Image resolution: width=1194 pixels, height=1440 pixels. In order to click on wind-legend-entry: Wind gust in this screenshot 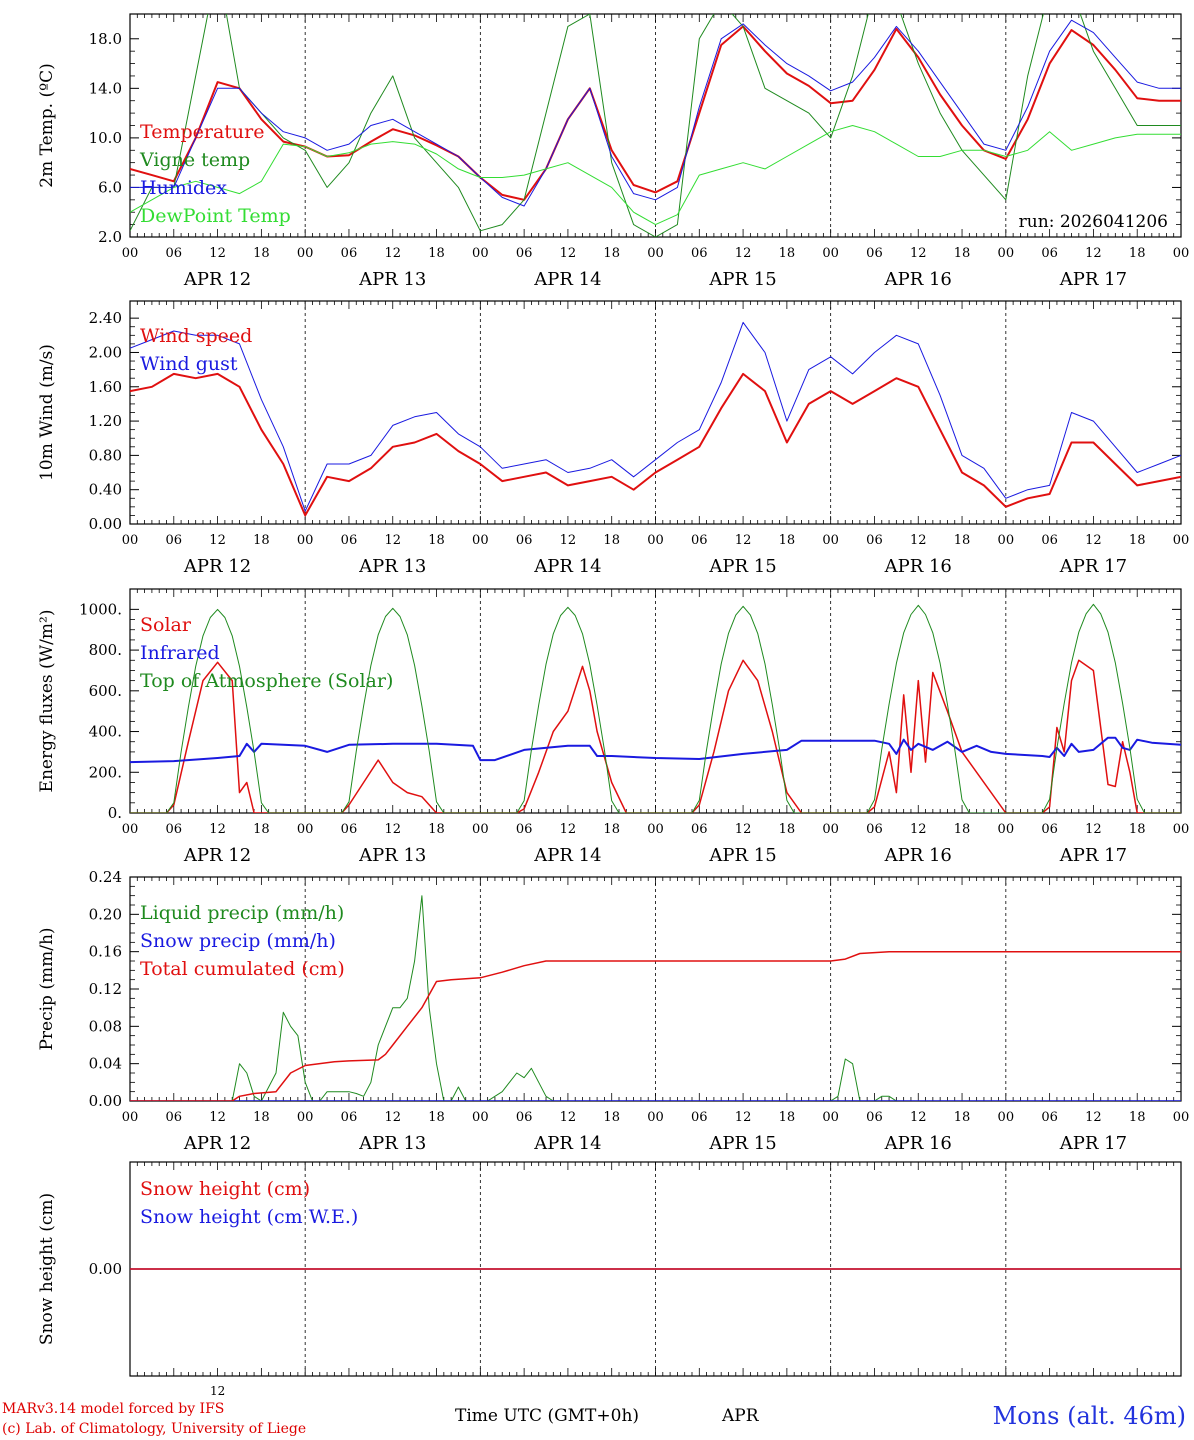, I will do `click(189, 364)`.